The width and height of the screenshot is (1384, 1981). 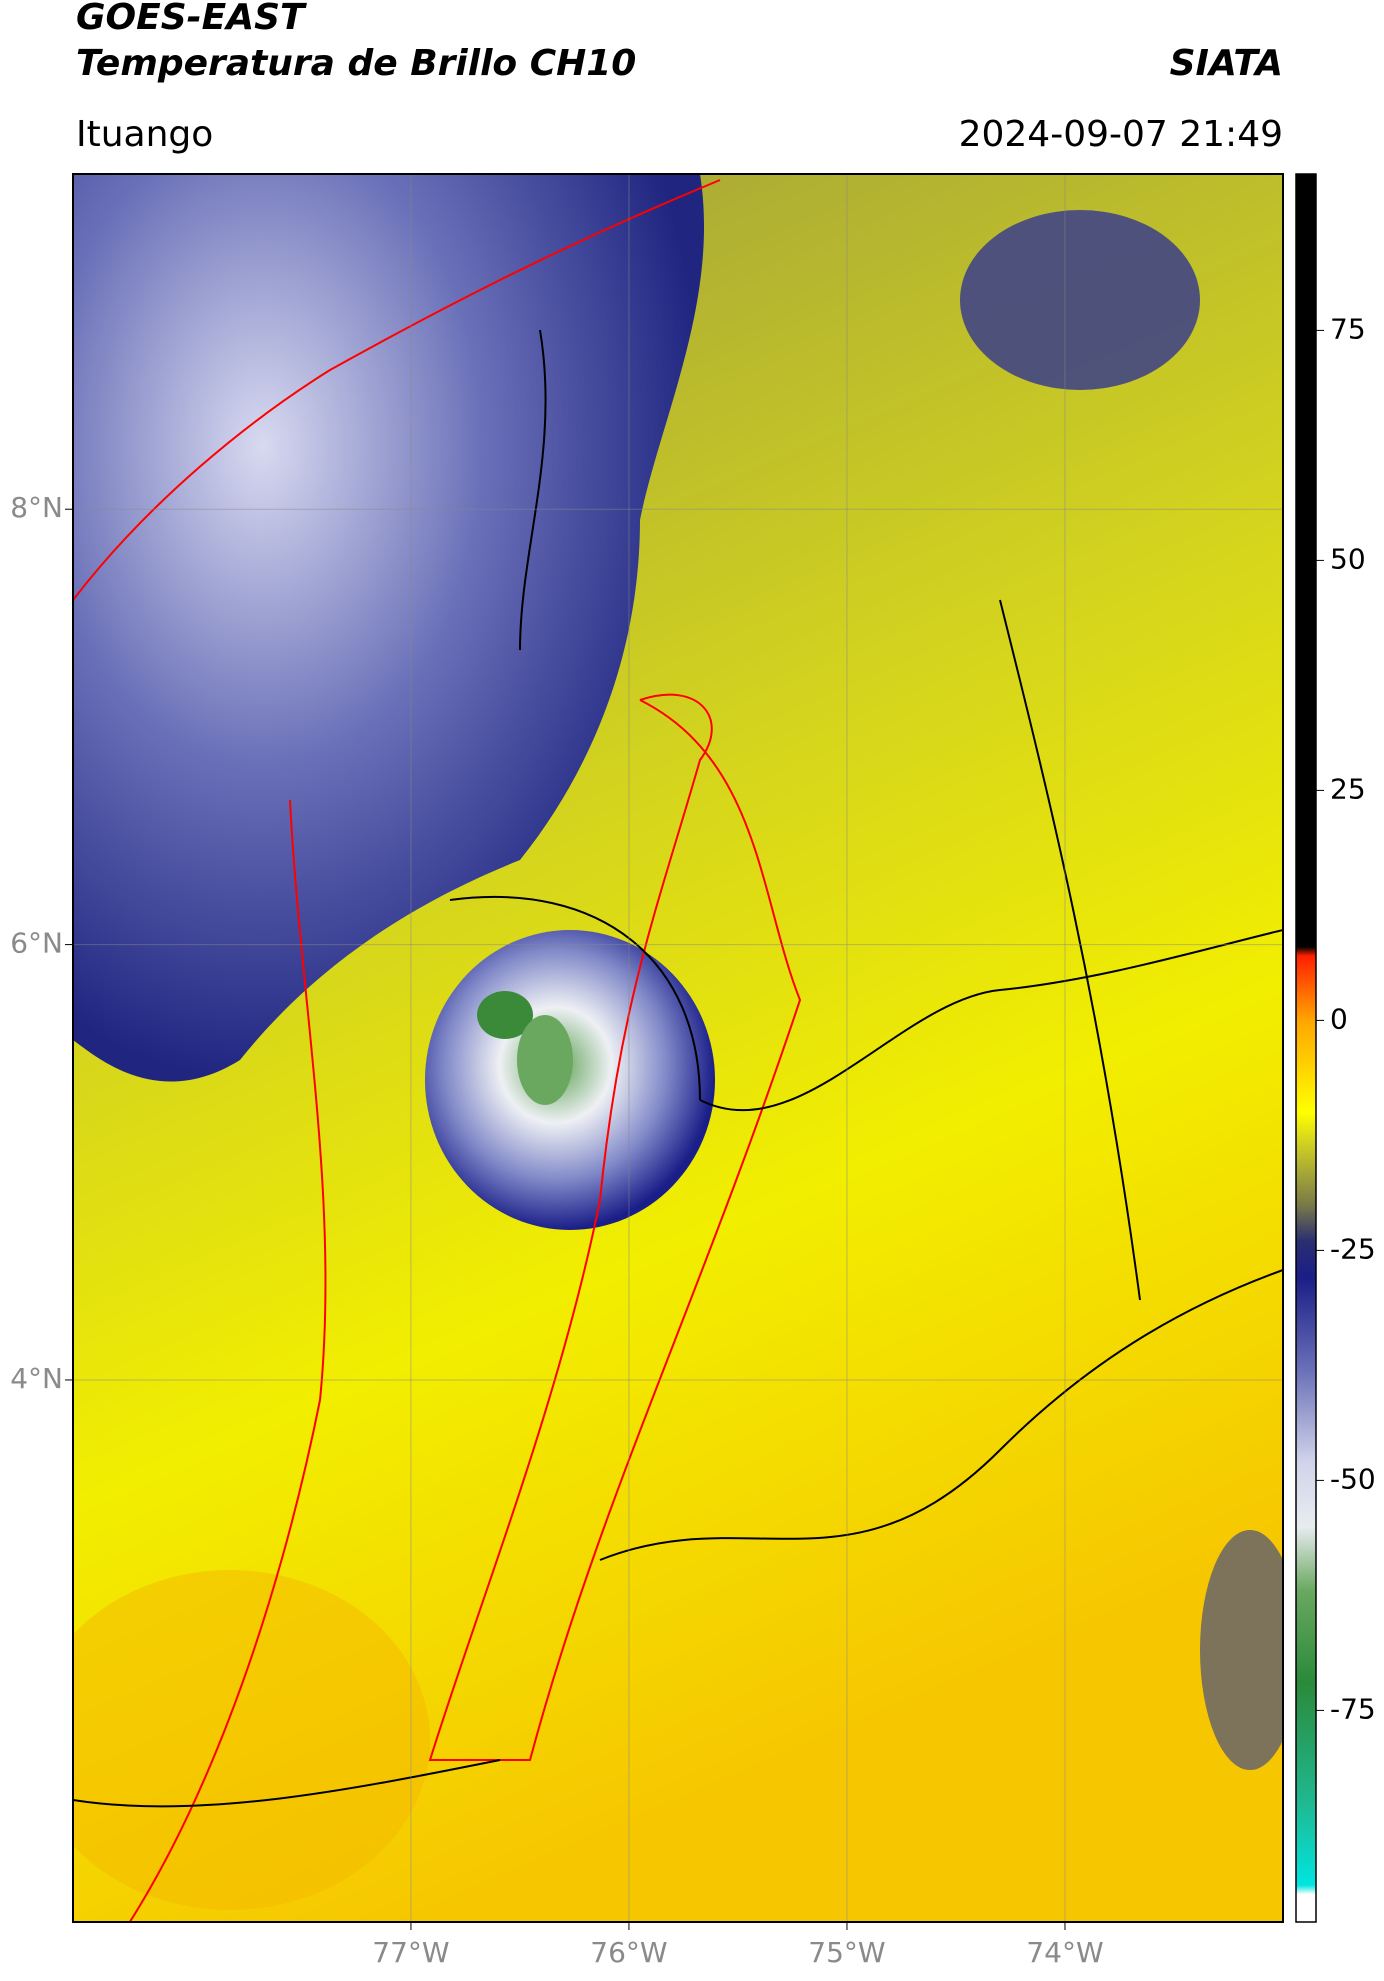 What do you see at coordinates (144, 134) in the screenshot?
I see `location: Ituango` at bounding box center [144, 134].